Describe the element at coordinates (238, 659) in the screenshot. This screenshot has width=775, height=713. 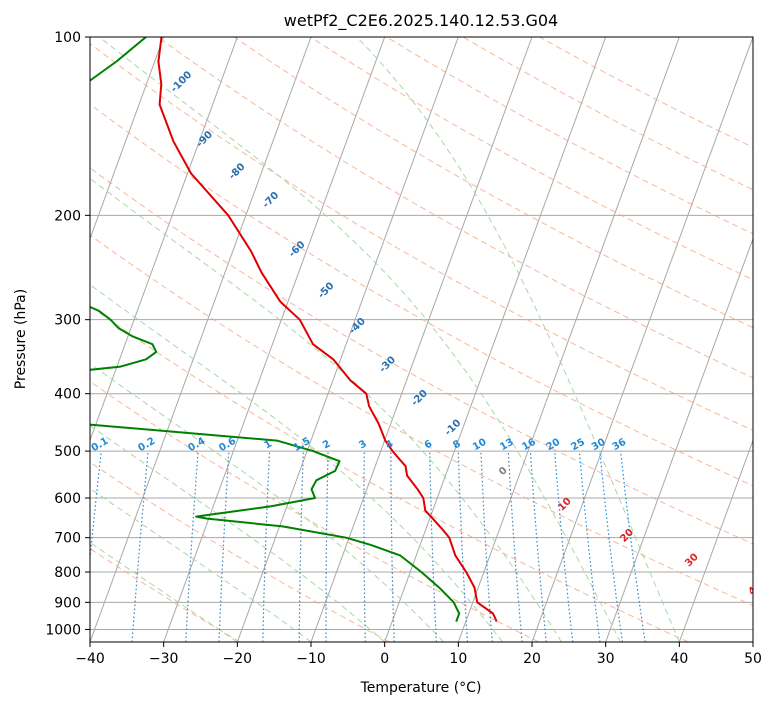
I see `x-tick-label: −20` at that location.